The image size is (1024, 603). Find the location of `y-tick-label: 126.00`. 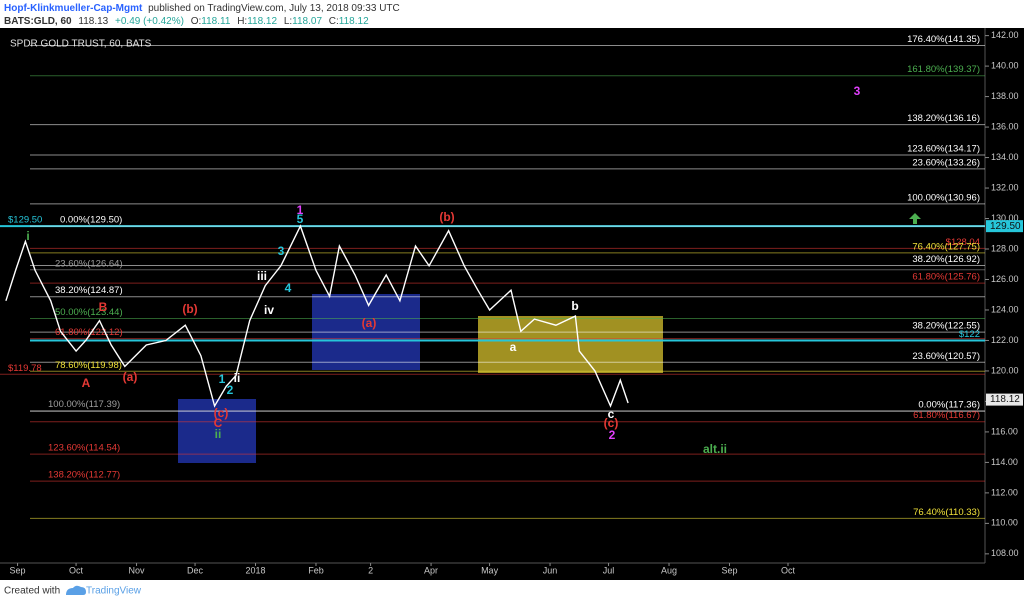

y-tick-label: 126.00 is located at coordinates (1005, 279).